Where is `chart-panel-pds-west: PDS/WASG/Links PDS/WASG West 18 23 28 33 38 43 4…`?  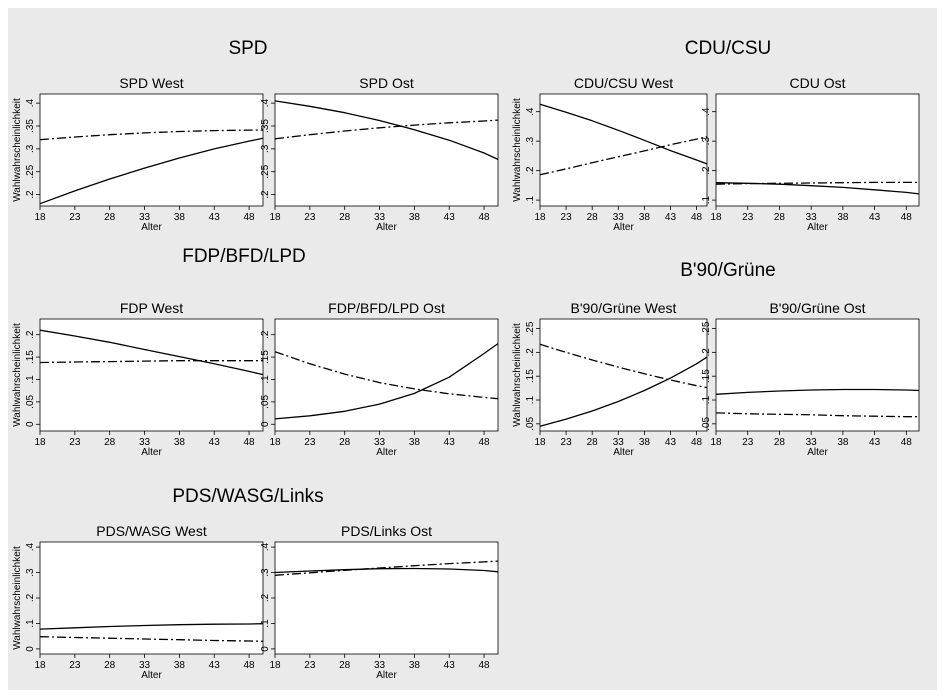 chart-panel-pds-west: PDS/WASG/Links PDS/WASG West 18 23 28 33 38 43 4… is located at coordinates (168, 583).